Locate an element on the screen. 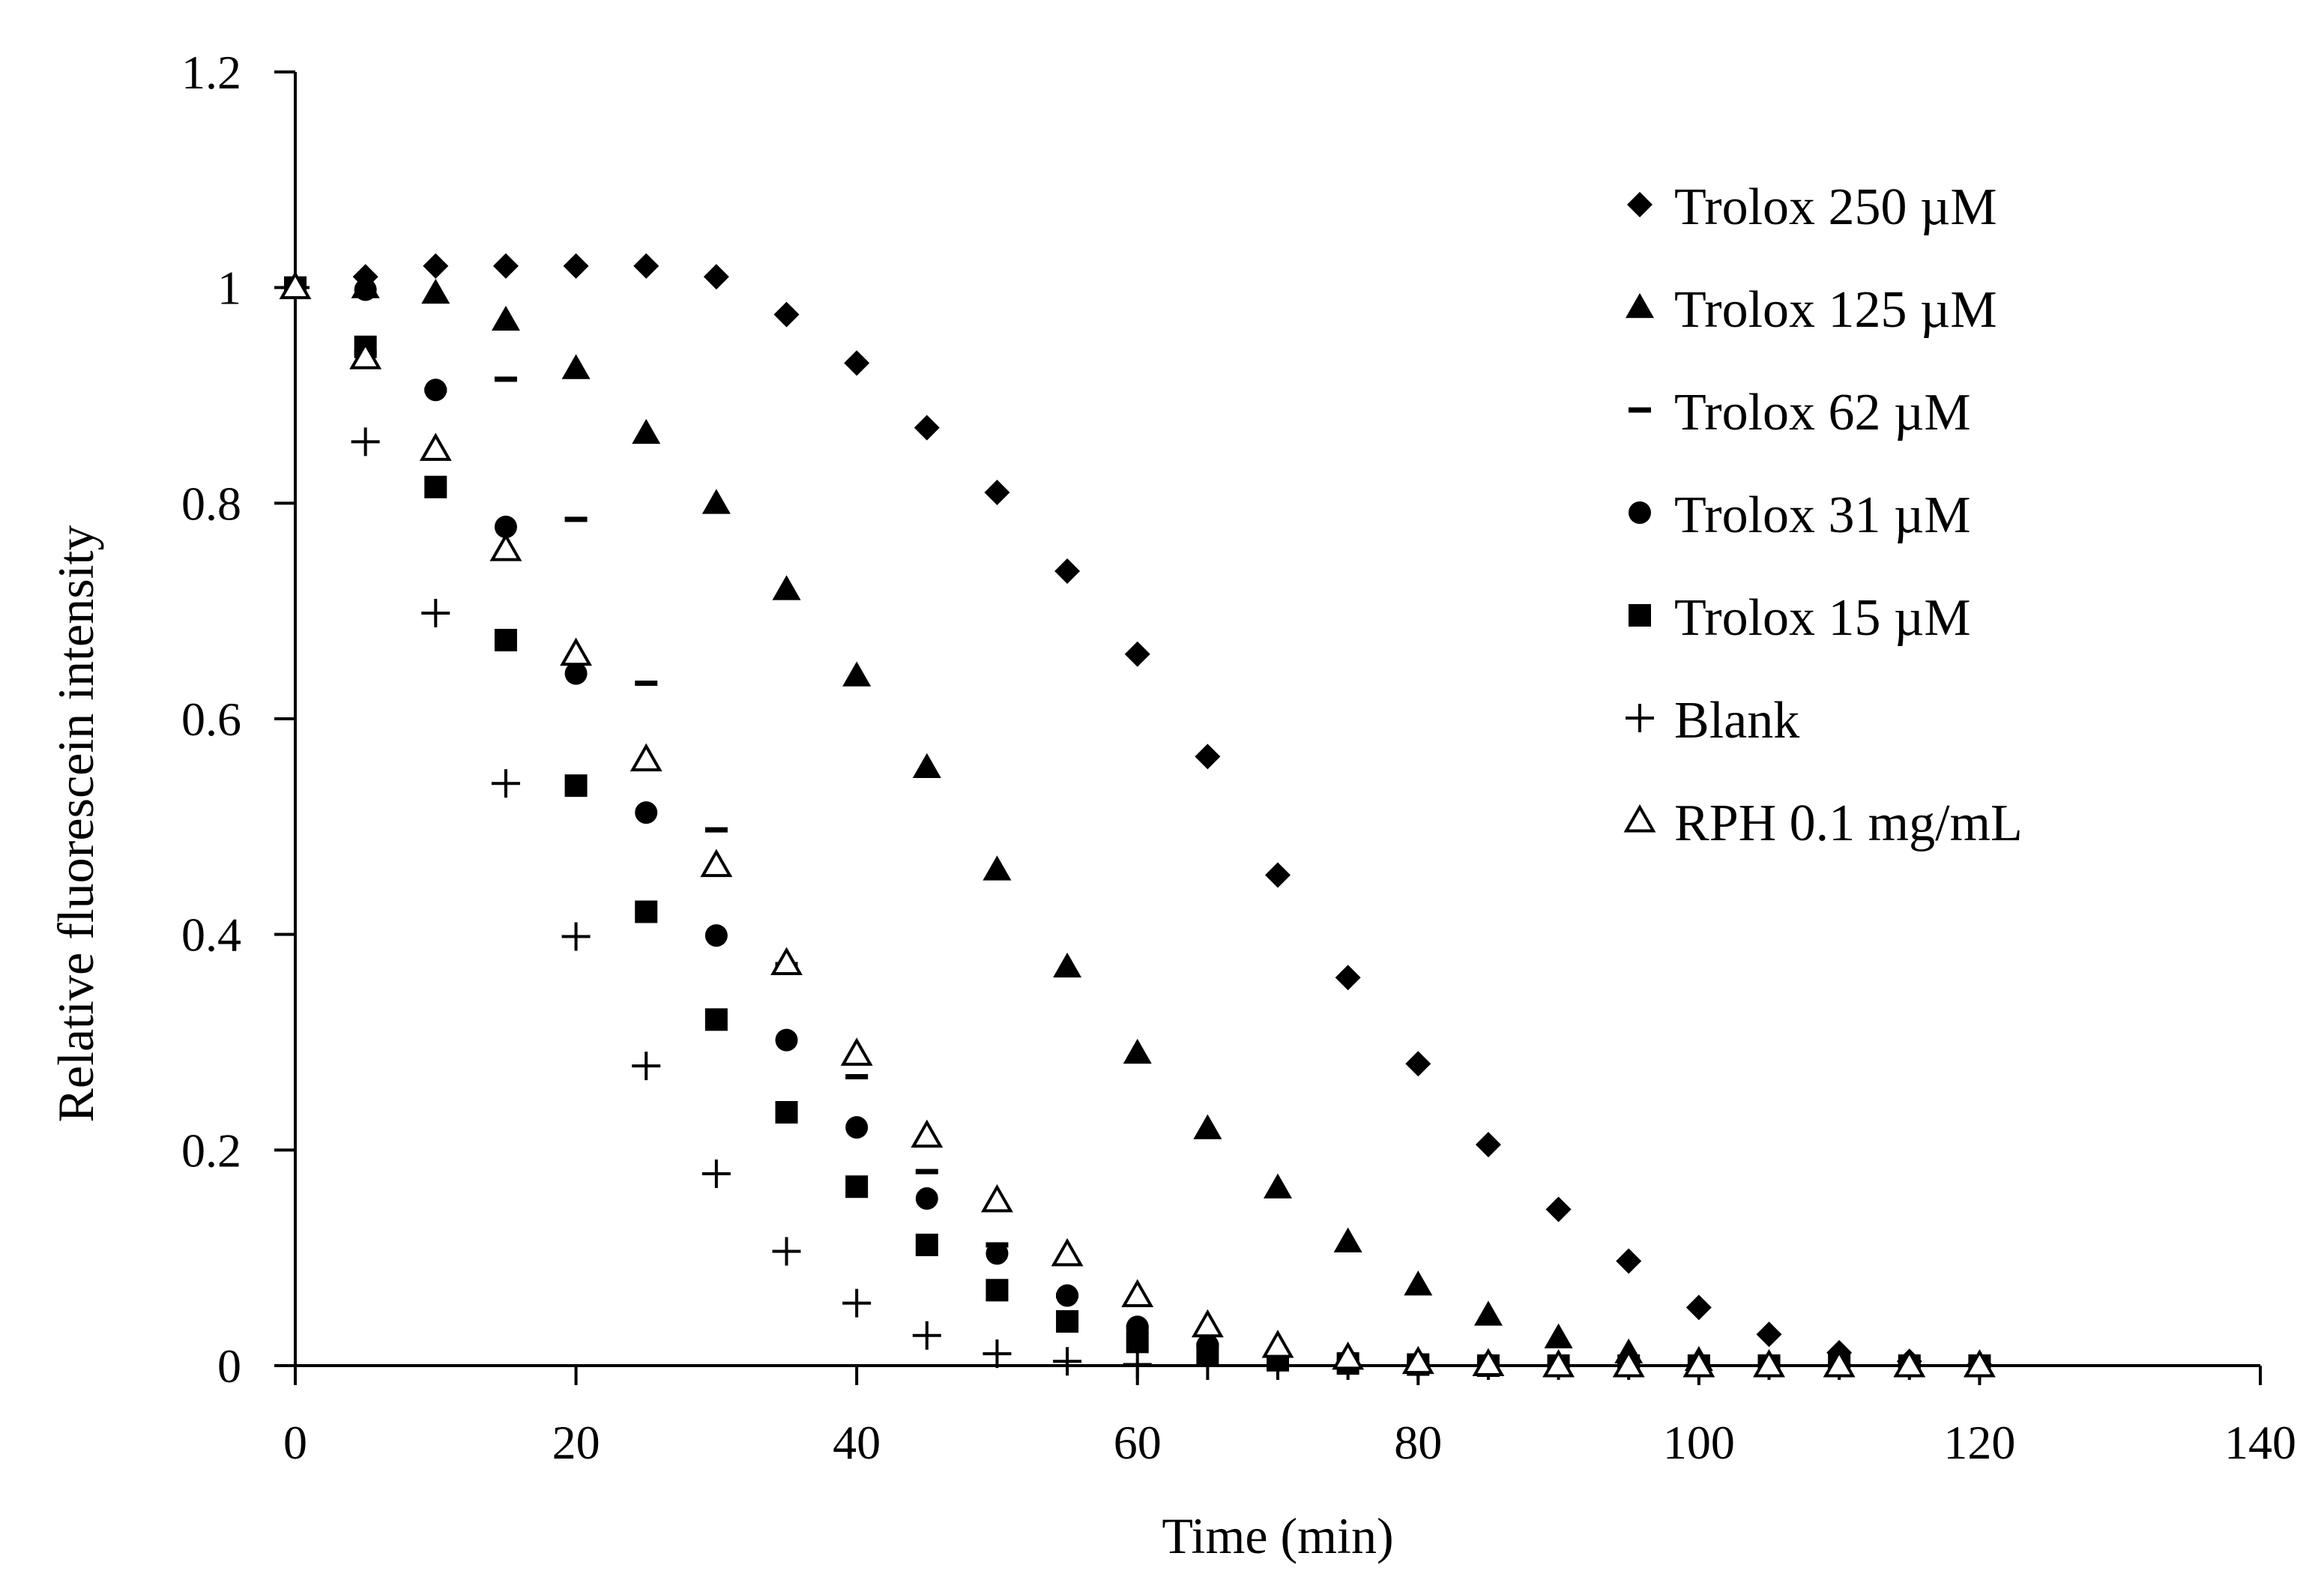 This screenshot has height=1586, width=2324. x-tick-label: 0 is located at coordinates (295, 1443).